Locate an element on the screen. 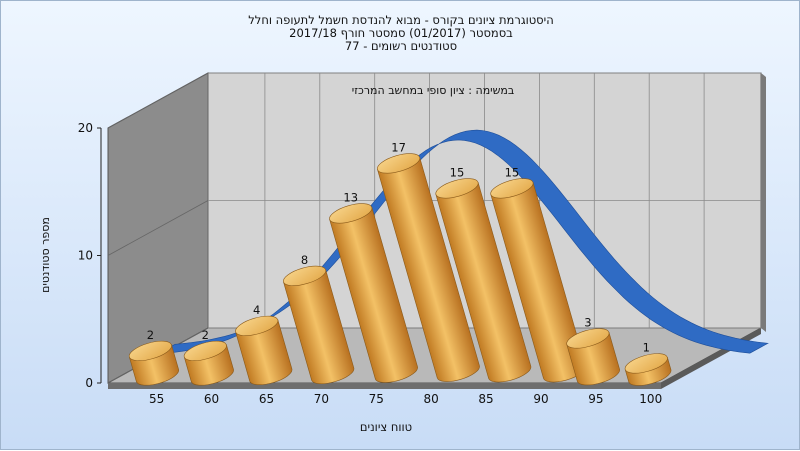 This screenshot has width=800, height=451. bar-value-label: 8 is located at coordinates (304, 260).